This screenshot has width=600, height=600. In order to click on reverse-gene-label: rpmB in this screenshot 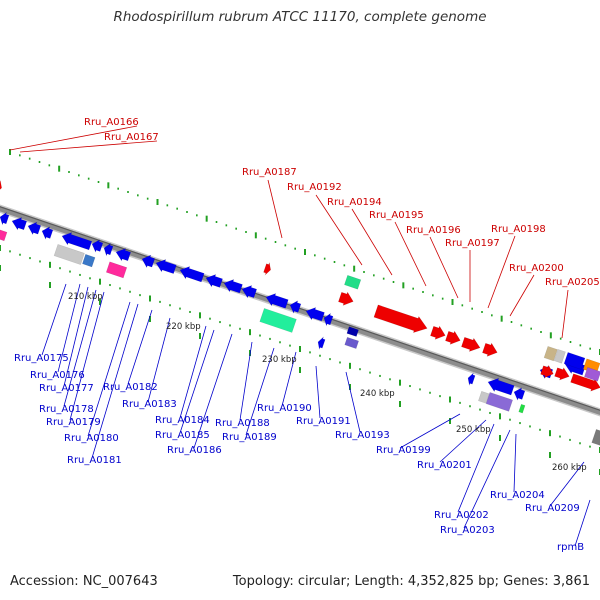, I will do `click(570, 547)`.